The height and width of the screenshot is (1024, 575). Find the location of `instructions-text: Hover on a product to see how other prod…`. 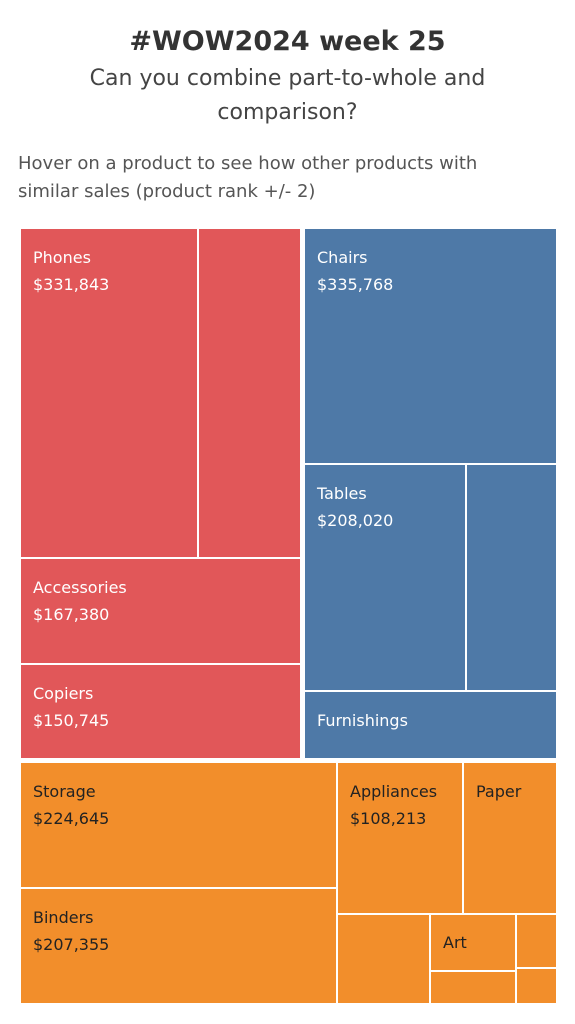

instructions-text: Hover on a product to see how other prod… is located at coordinates (248, 177).